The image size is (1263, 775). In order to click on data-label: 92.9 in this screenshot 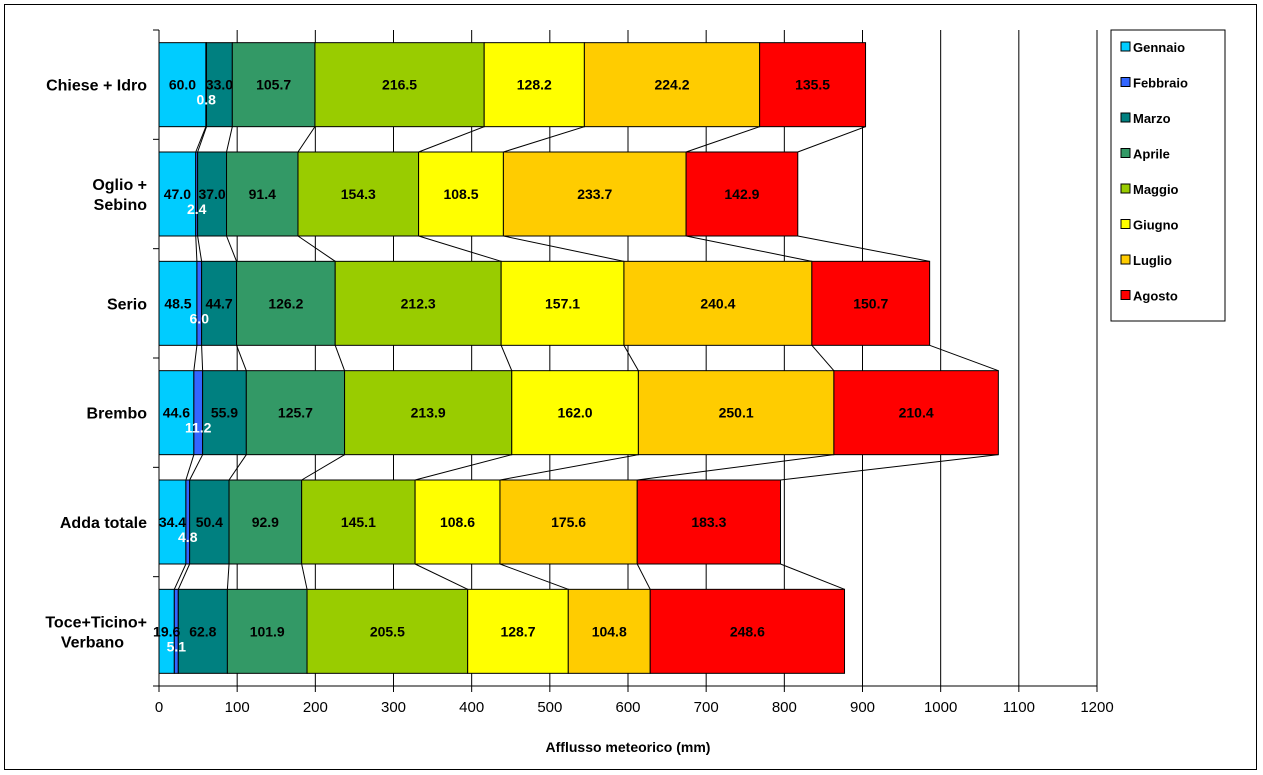, I will do `click(265, 522)`.